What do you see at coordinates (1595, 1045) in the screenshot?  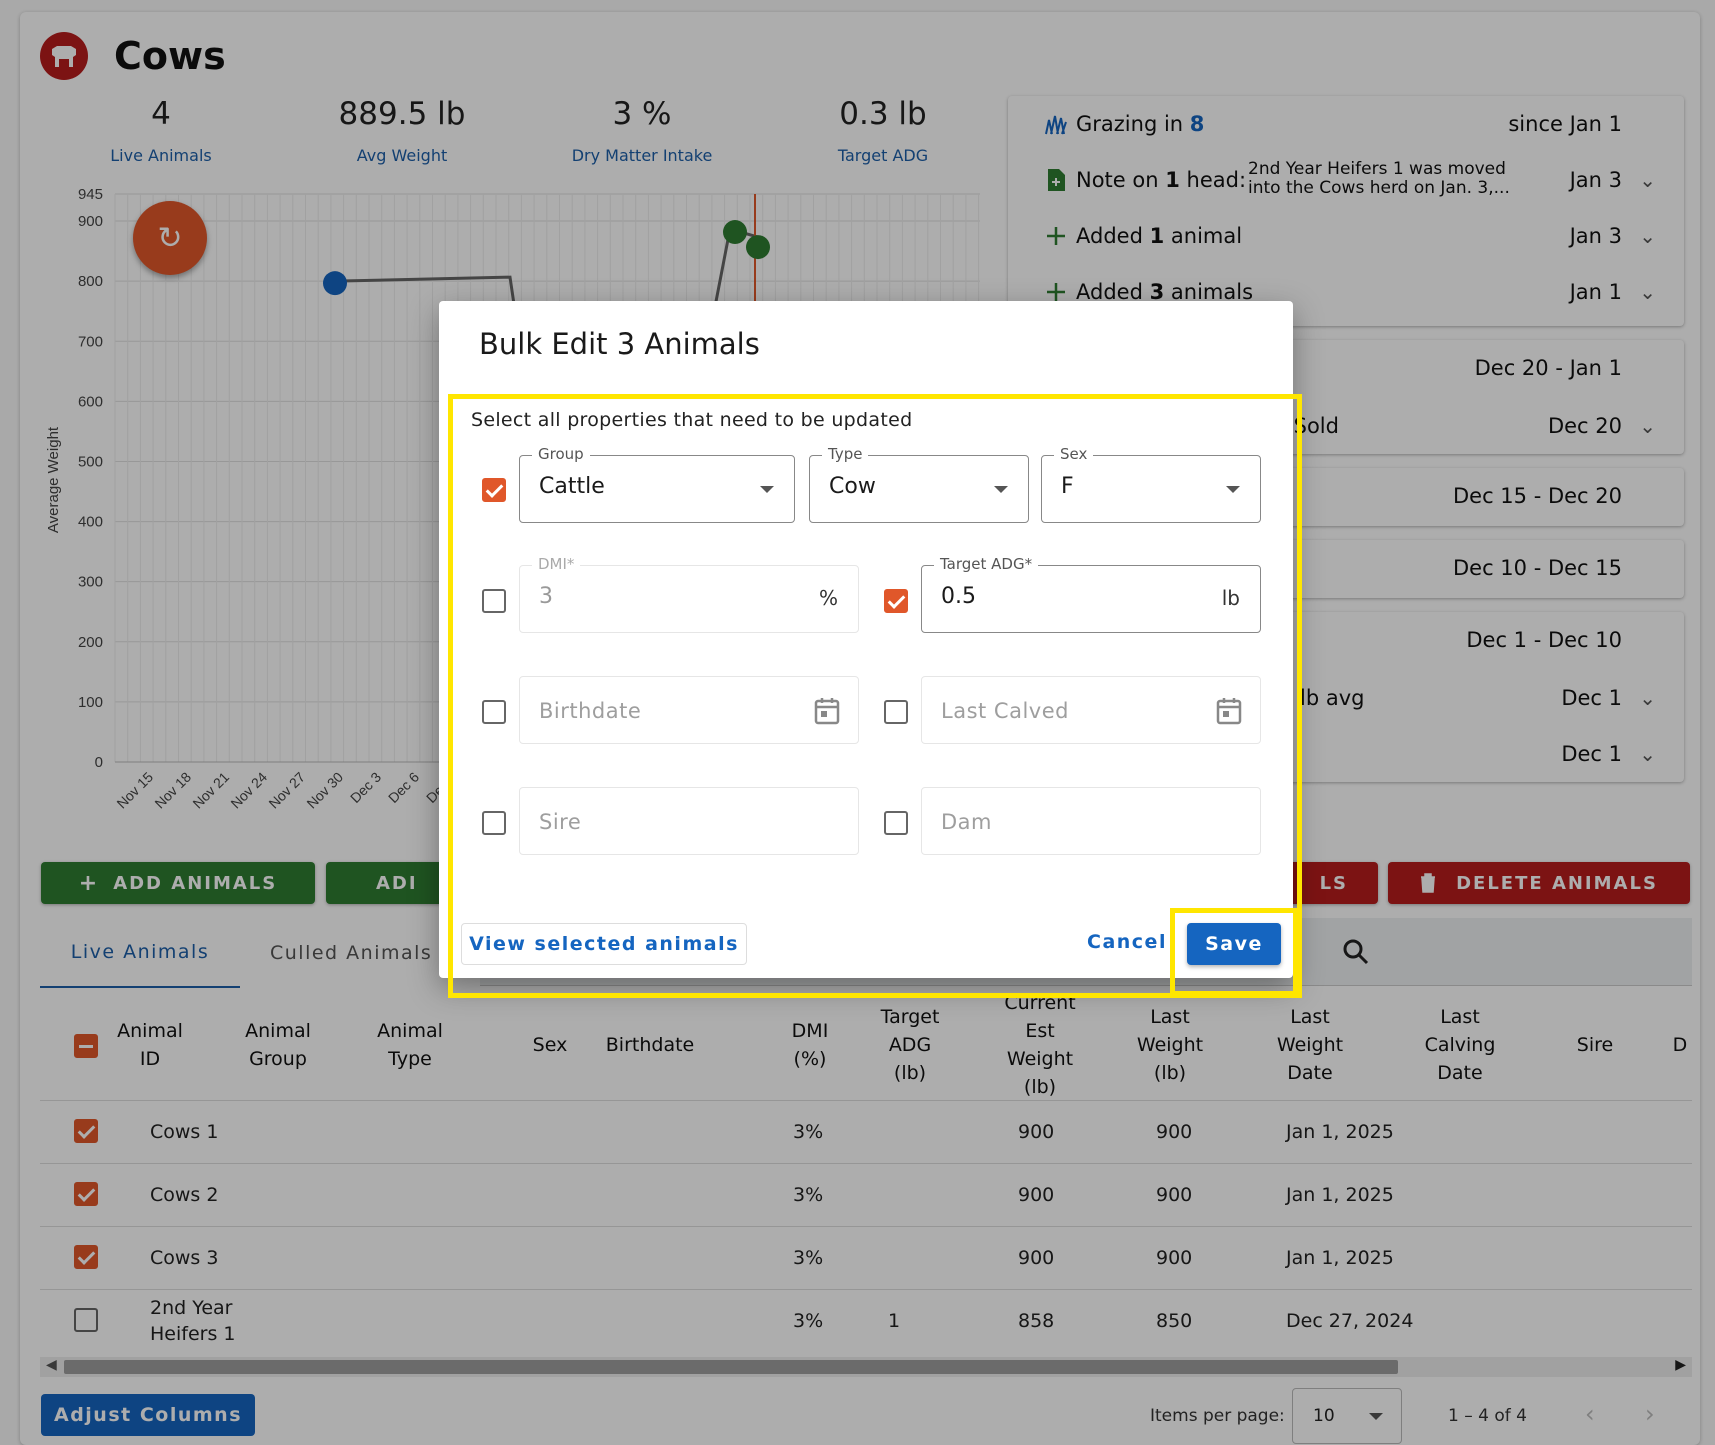 I see `column-header: Sire` at bounding box center [1595, 1045].